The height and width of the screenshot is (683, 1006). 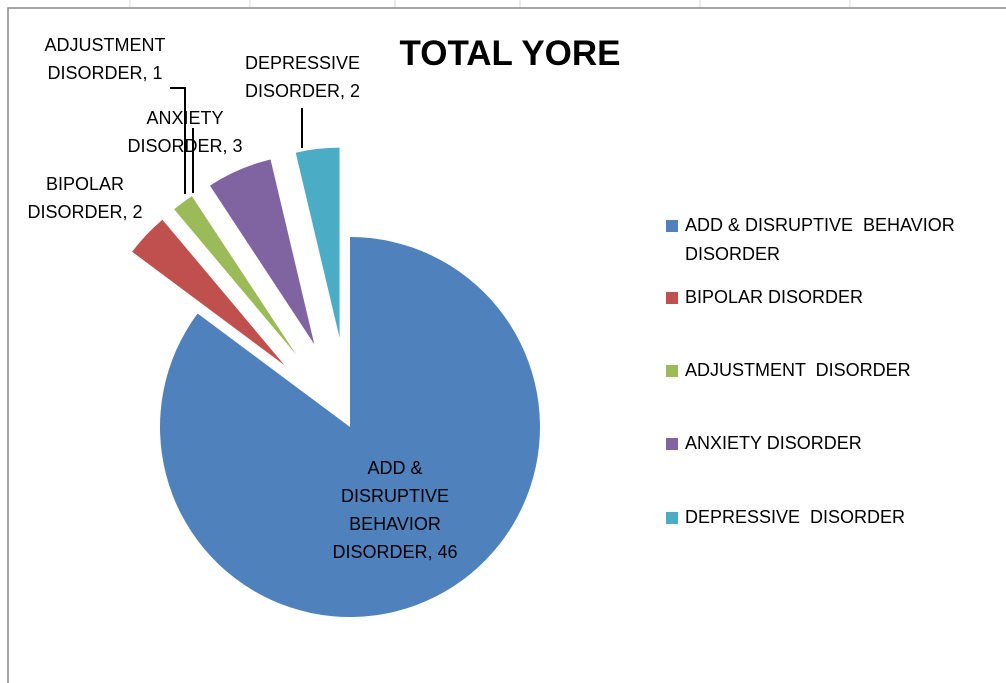 What do you see at coordinates (107, 59) in the screenshot?
I see `data-label: ADJUSTMENT DISORDER, 1` at bounding box center [107, 59].